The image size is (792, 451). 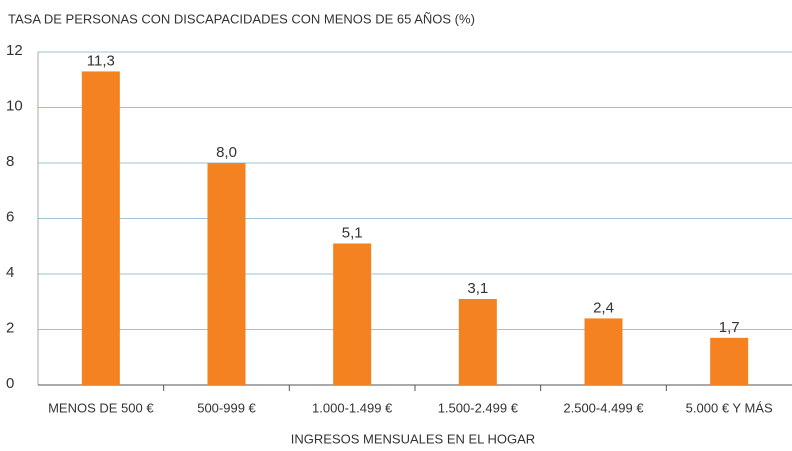 I want to click on data-label: 8,0, so click(x=226, y=152).